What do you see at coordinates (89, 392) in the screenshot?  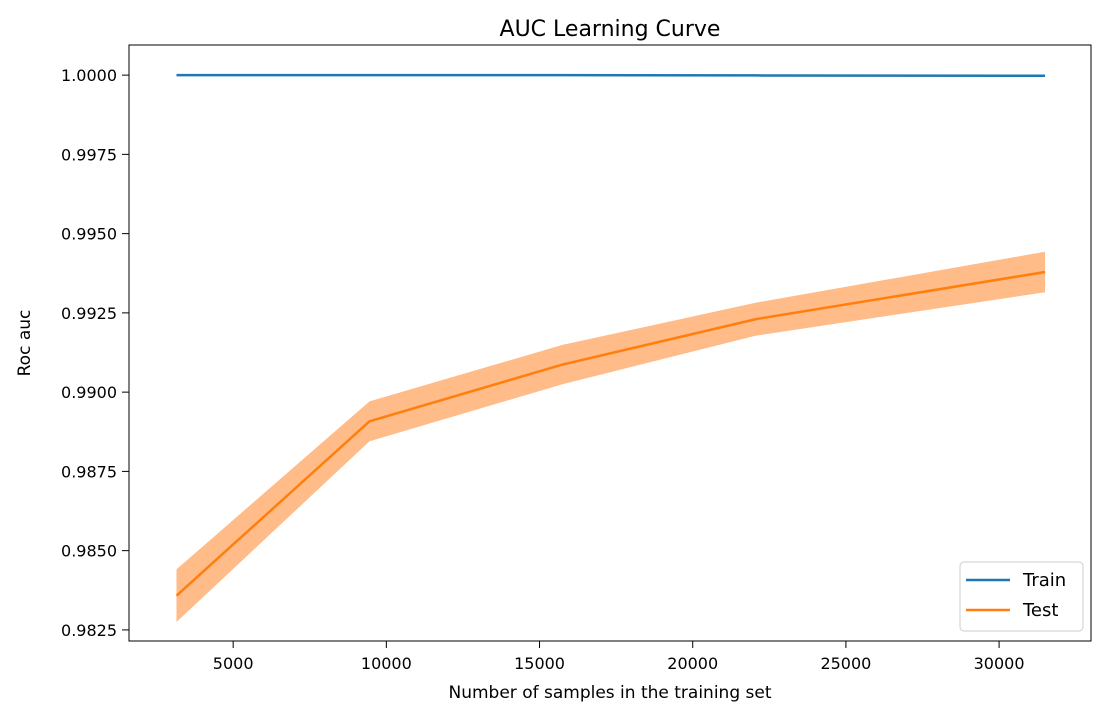 I see `y-tick-label: 0.9900` at bounding box center [89, 392].